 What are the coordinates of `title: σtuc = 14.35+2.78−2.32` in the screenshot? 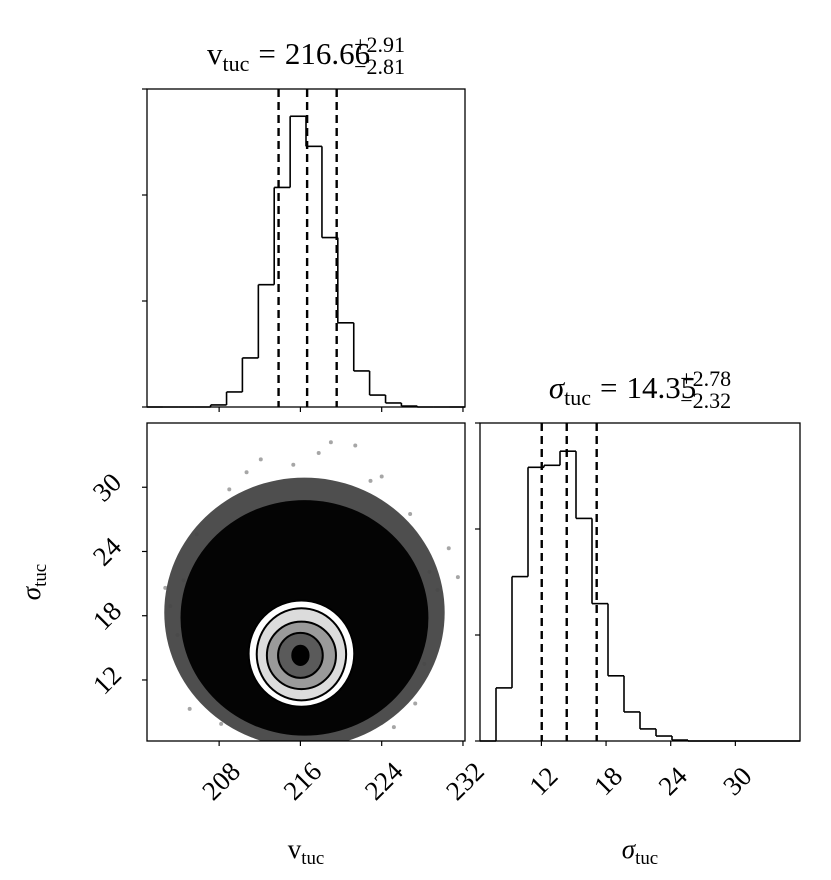 It's located at (640, 389).